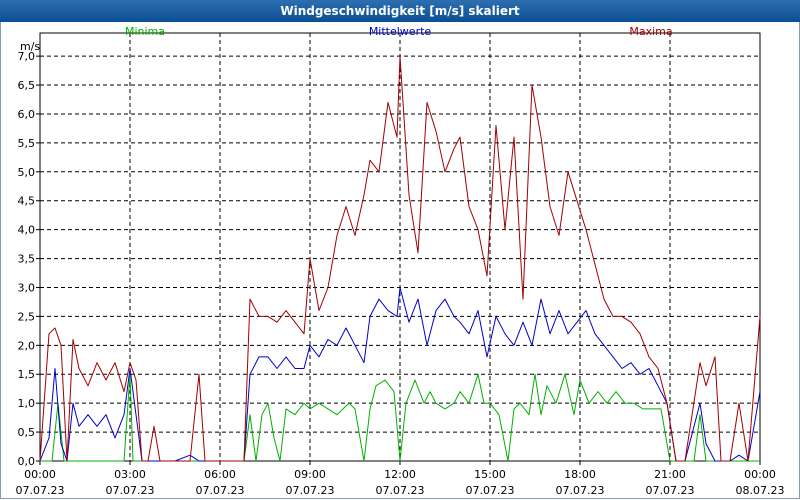  I want to click on y-tick-label: 2,0, so click(27, 345).